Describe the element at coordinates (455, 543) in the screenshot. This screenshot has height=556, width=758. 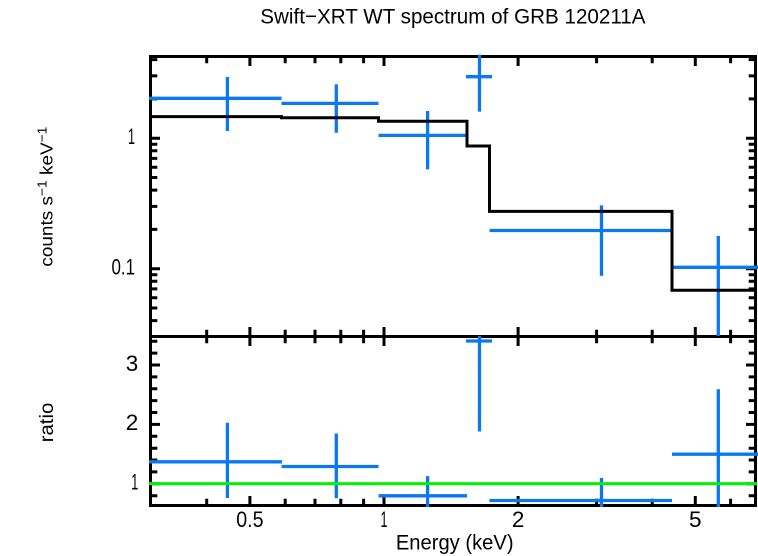
I see `svg-text: Energy (keV)` at that location.